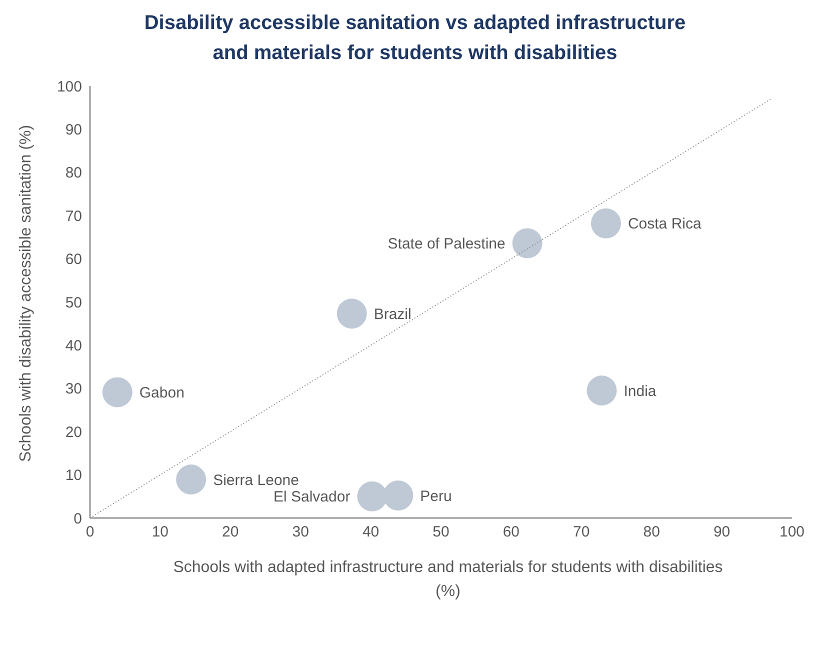 This screenshot has width=830, height=662. Describe the element at coordinates (73, 389) in the screenshot. I see `y-tick-label: 30` at that location.